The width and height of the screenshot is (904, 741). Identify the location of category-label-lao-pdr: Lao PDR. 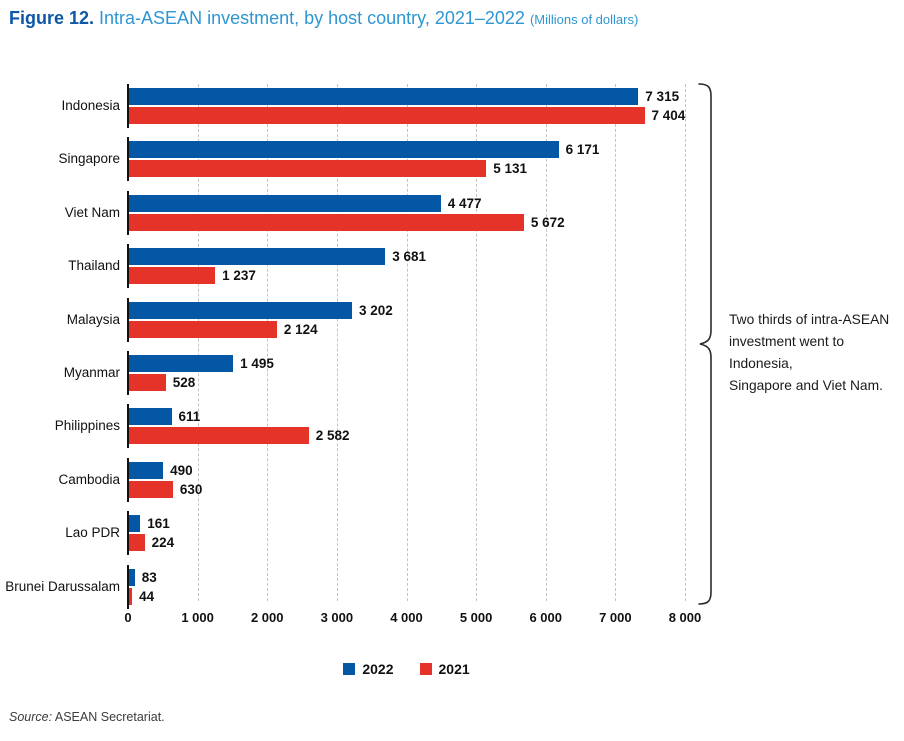
(92, 533).